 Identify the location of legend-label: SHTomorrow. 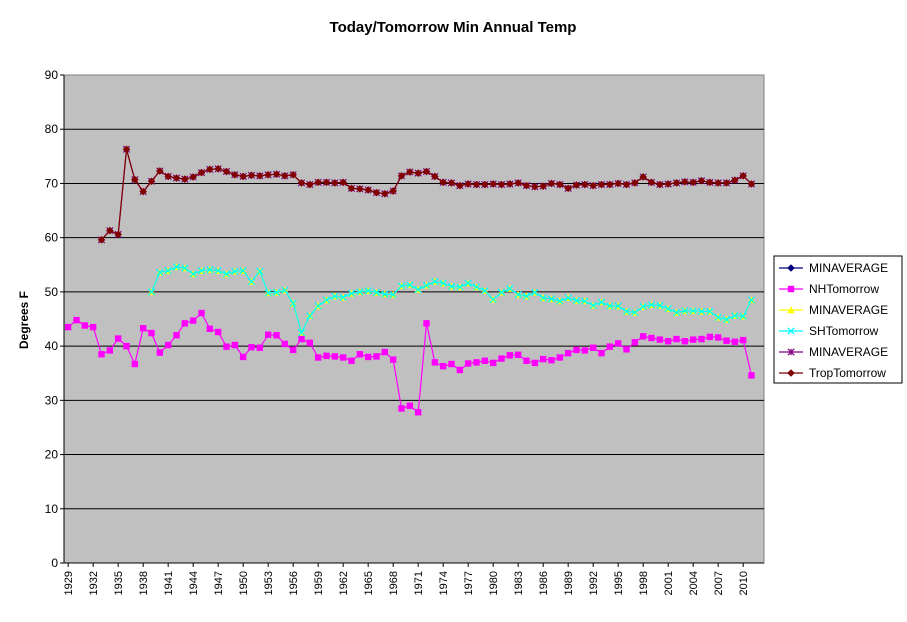
(844, 331).